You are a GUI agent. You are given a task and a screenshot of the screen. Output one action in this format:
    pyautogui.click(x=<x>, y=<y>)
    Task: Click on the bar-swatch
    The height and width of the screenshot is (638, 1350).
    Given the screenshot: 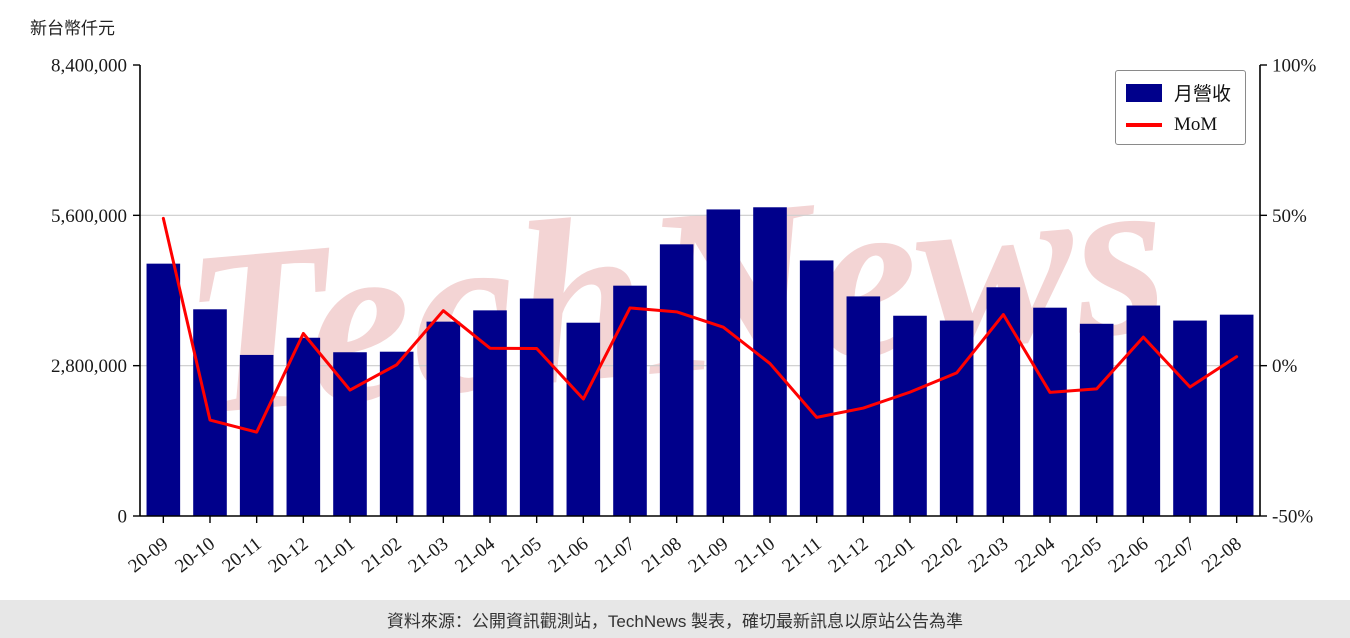 What is the action you would take?
    pyautogui.click(x=1143, y=92)
    